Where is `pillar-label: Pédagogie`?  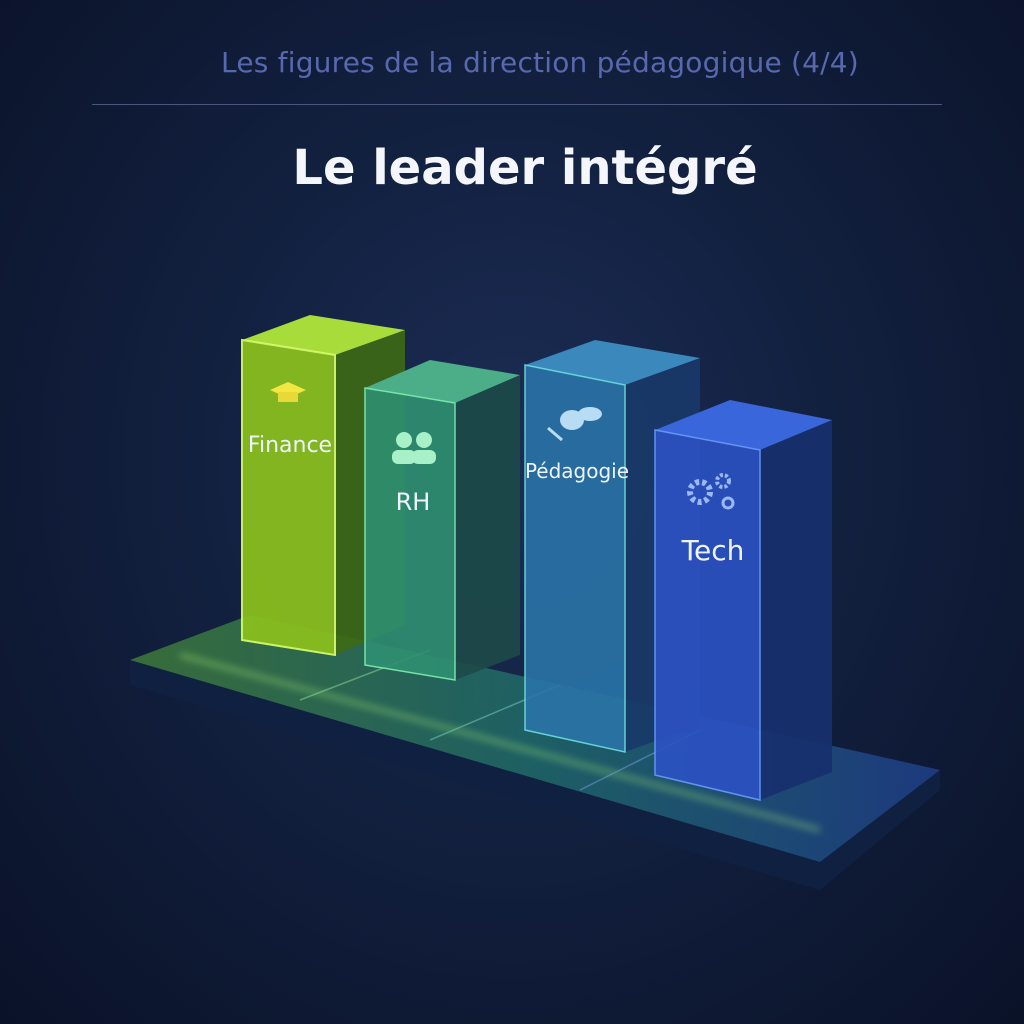
pillar-label: Pédagogie is located at coordinates (577, 471).